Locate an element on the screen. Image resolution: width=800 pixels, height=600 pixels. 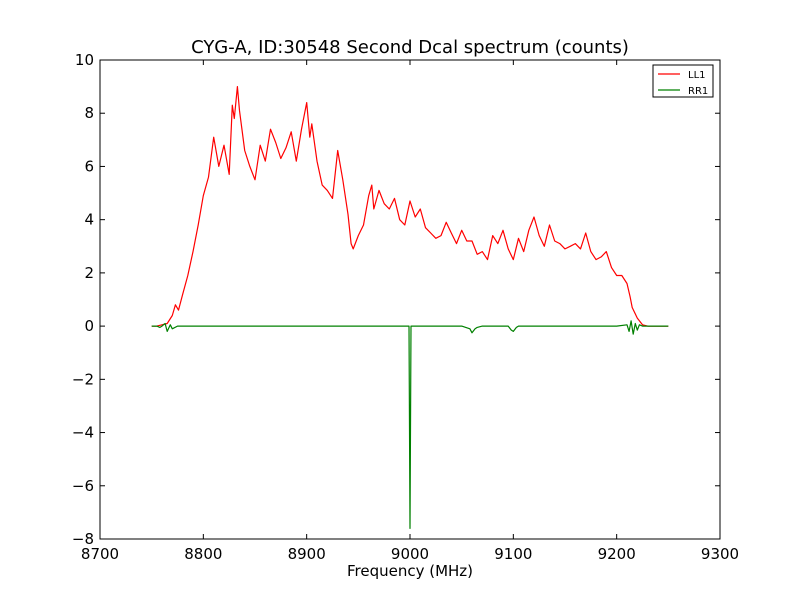
legend-frame is located at coordinates (683, 81).